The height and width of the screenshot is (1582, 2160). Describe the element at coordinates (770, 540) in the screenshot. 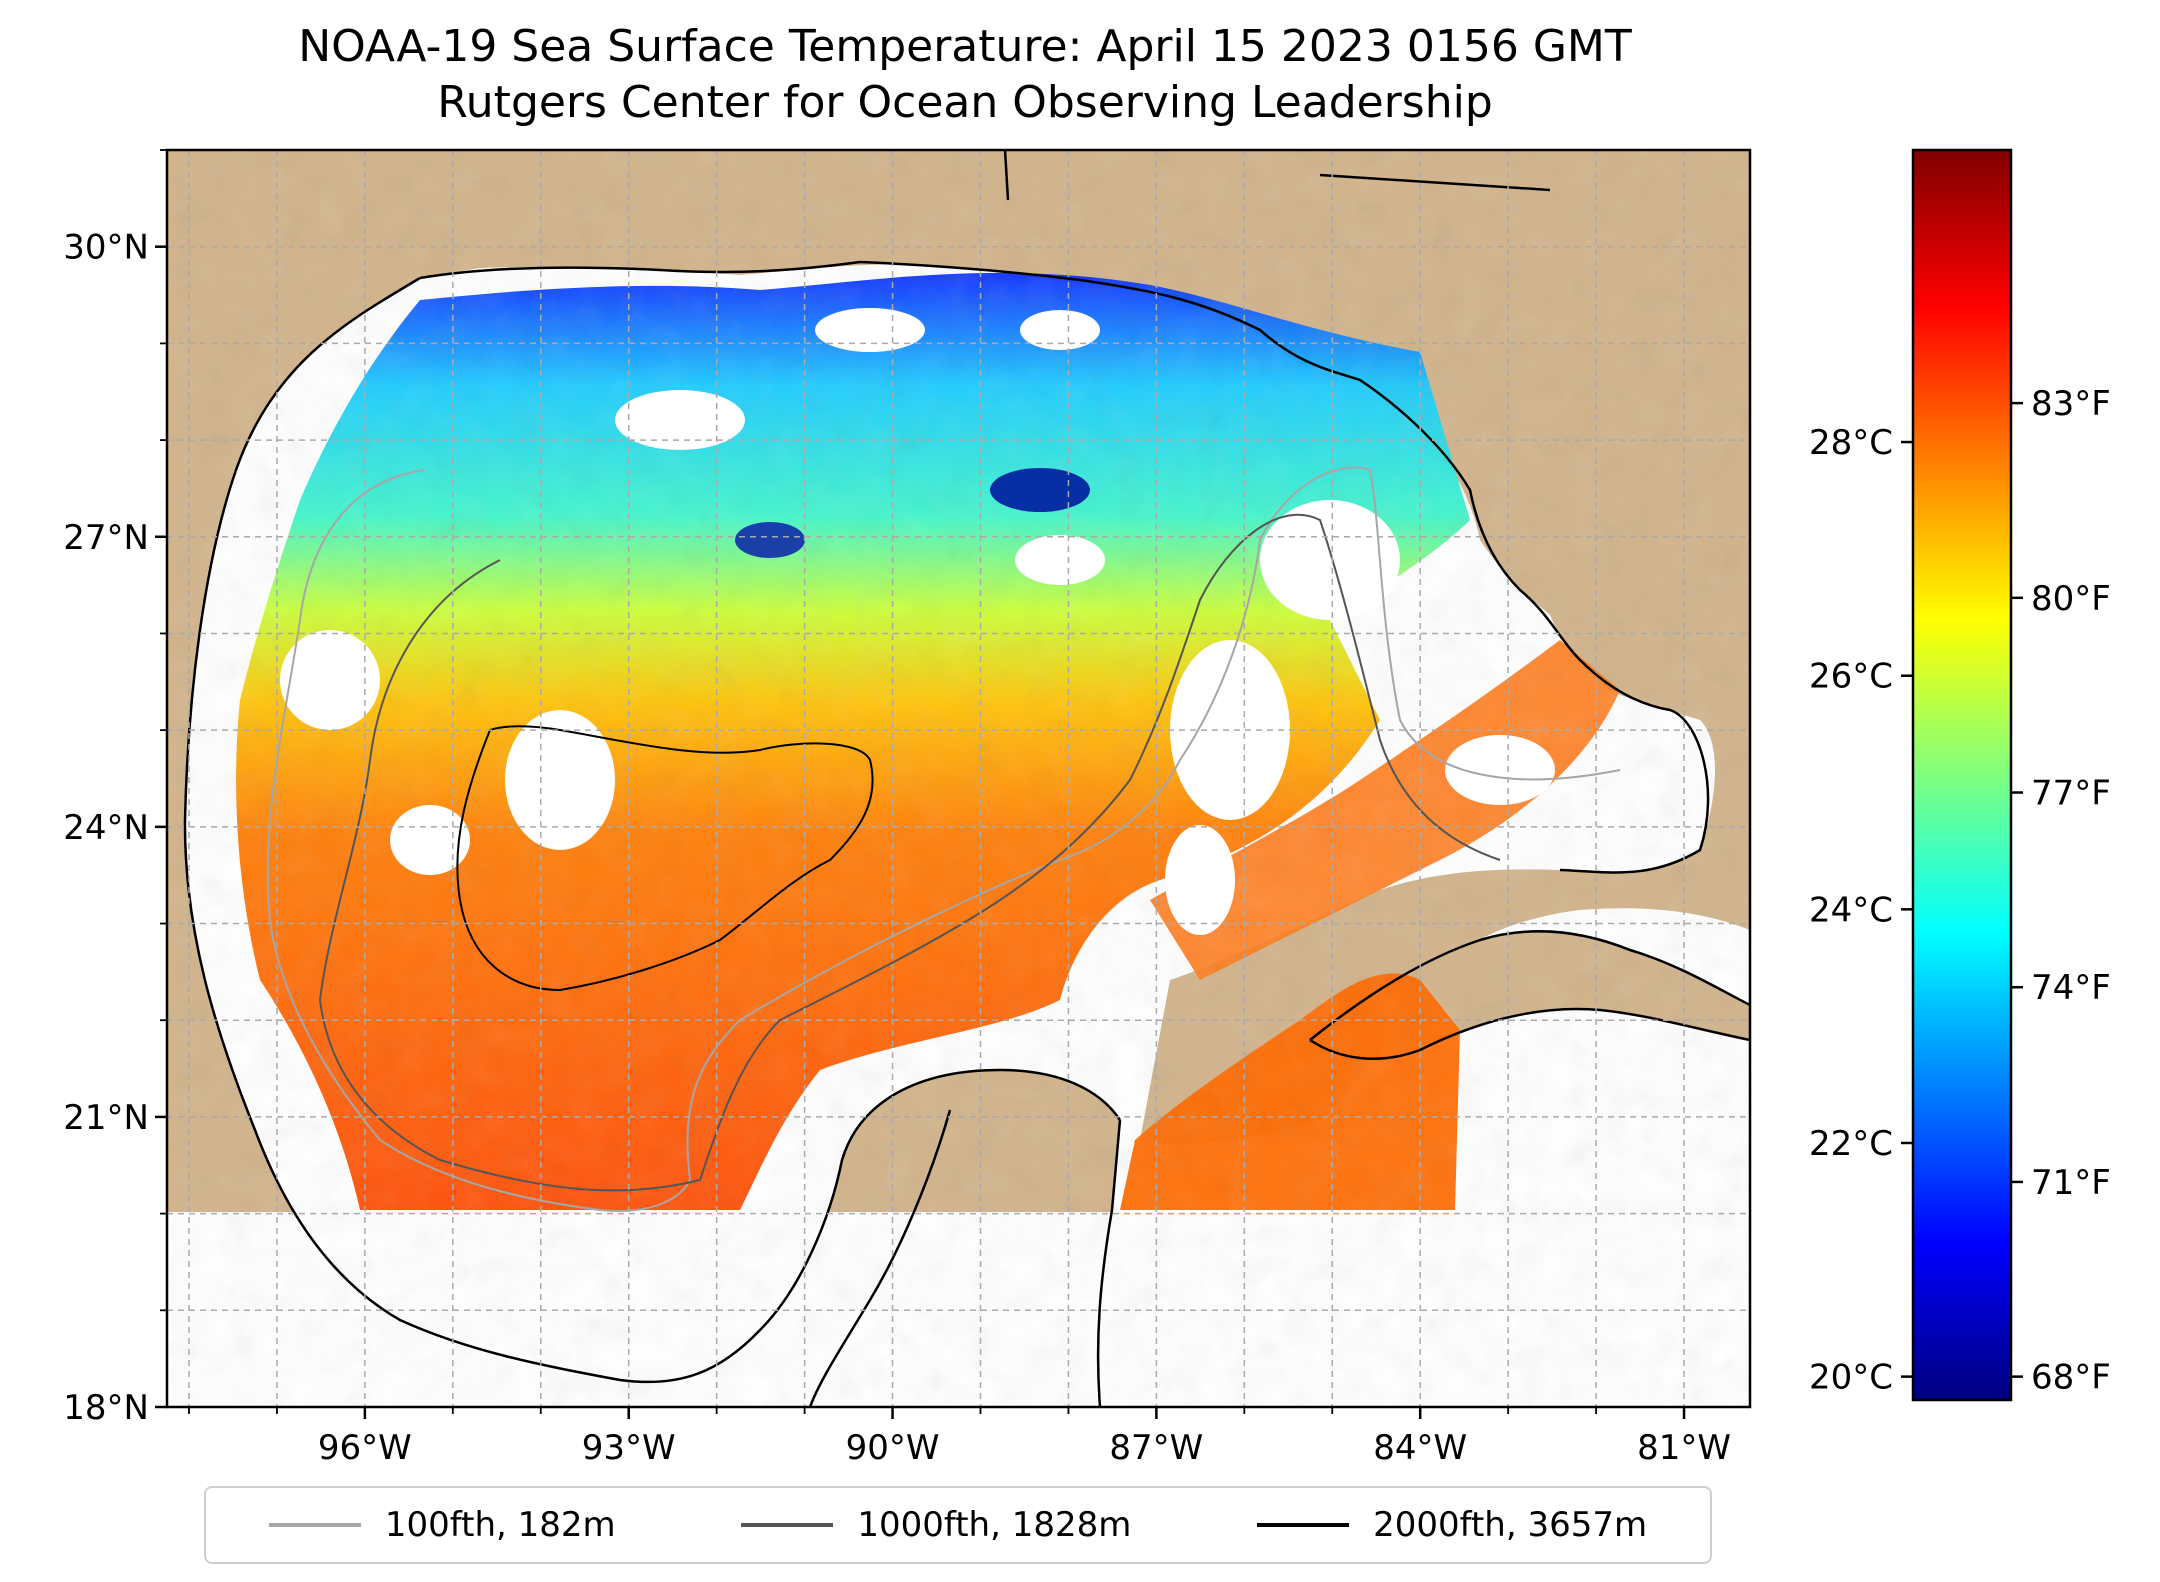

I see `cold-patch-west` at that location.